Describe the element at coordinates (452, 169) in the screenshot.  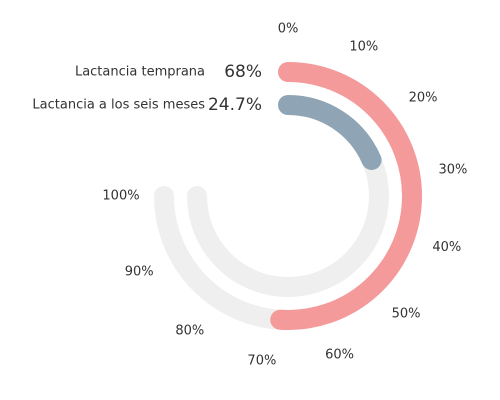
I see `tick-label: 30%` at that location.